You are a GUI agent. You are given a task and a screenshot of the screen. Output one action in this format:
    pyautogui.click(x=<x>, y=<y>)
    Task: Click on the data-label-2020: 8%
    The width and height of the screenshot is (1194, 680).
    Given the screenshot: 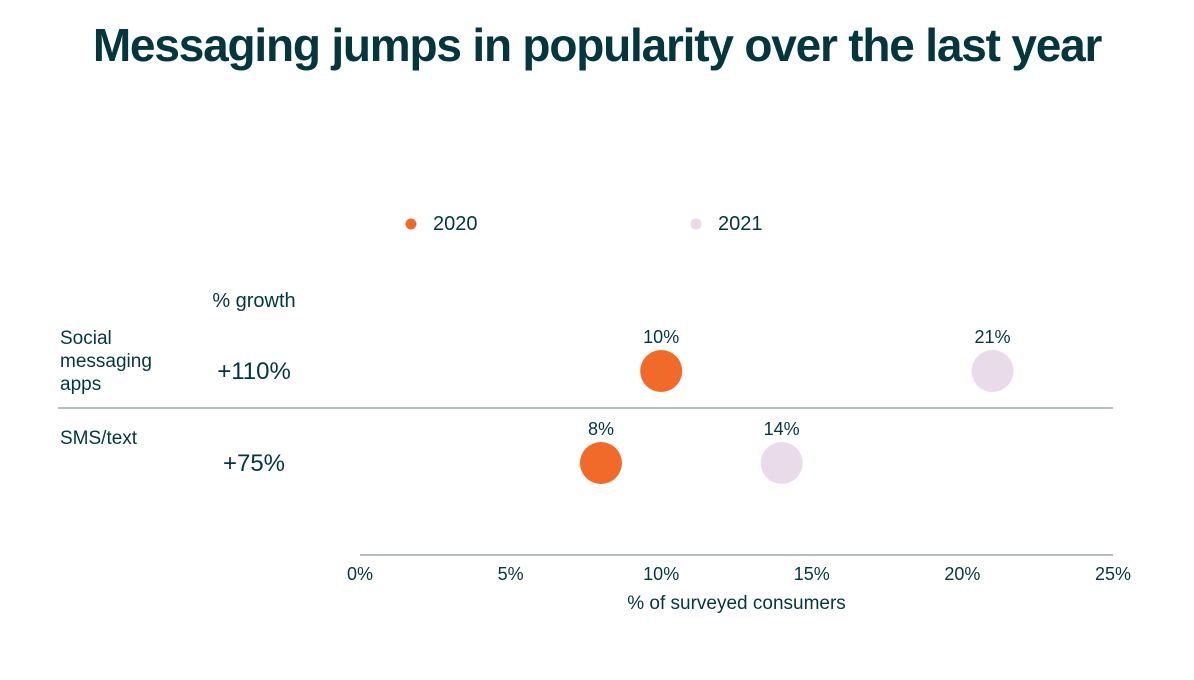 What is the action you would take?
    pyautogui.click(x=601, y=429)
    